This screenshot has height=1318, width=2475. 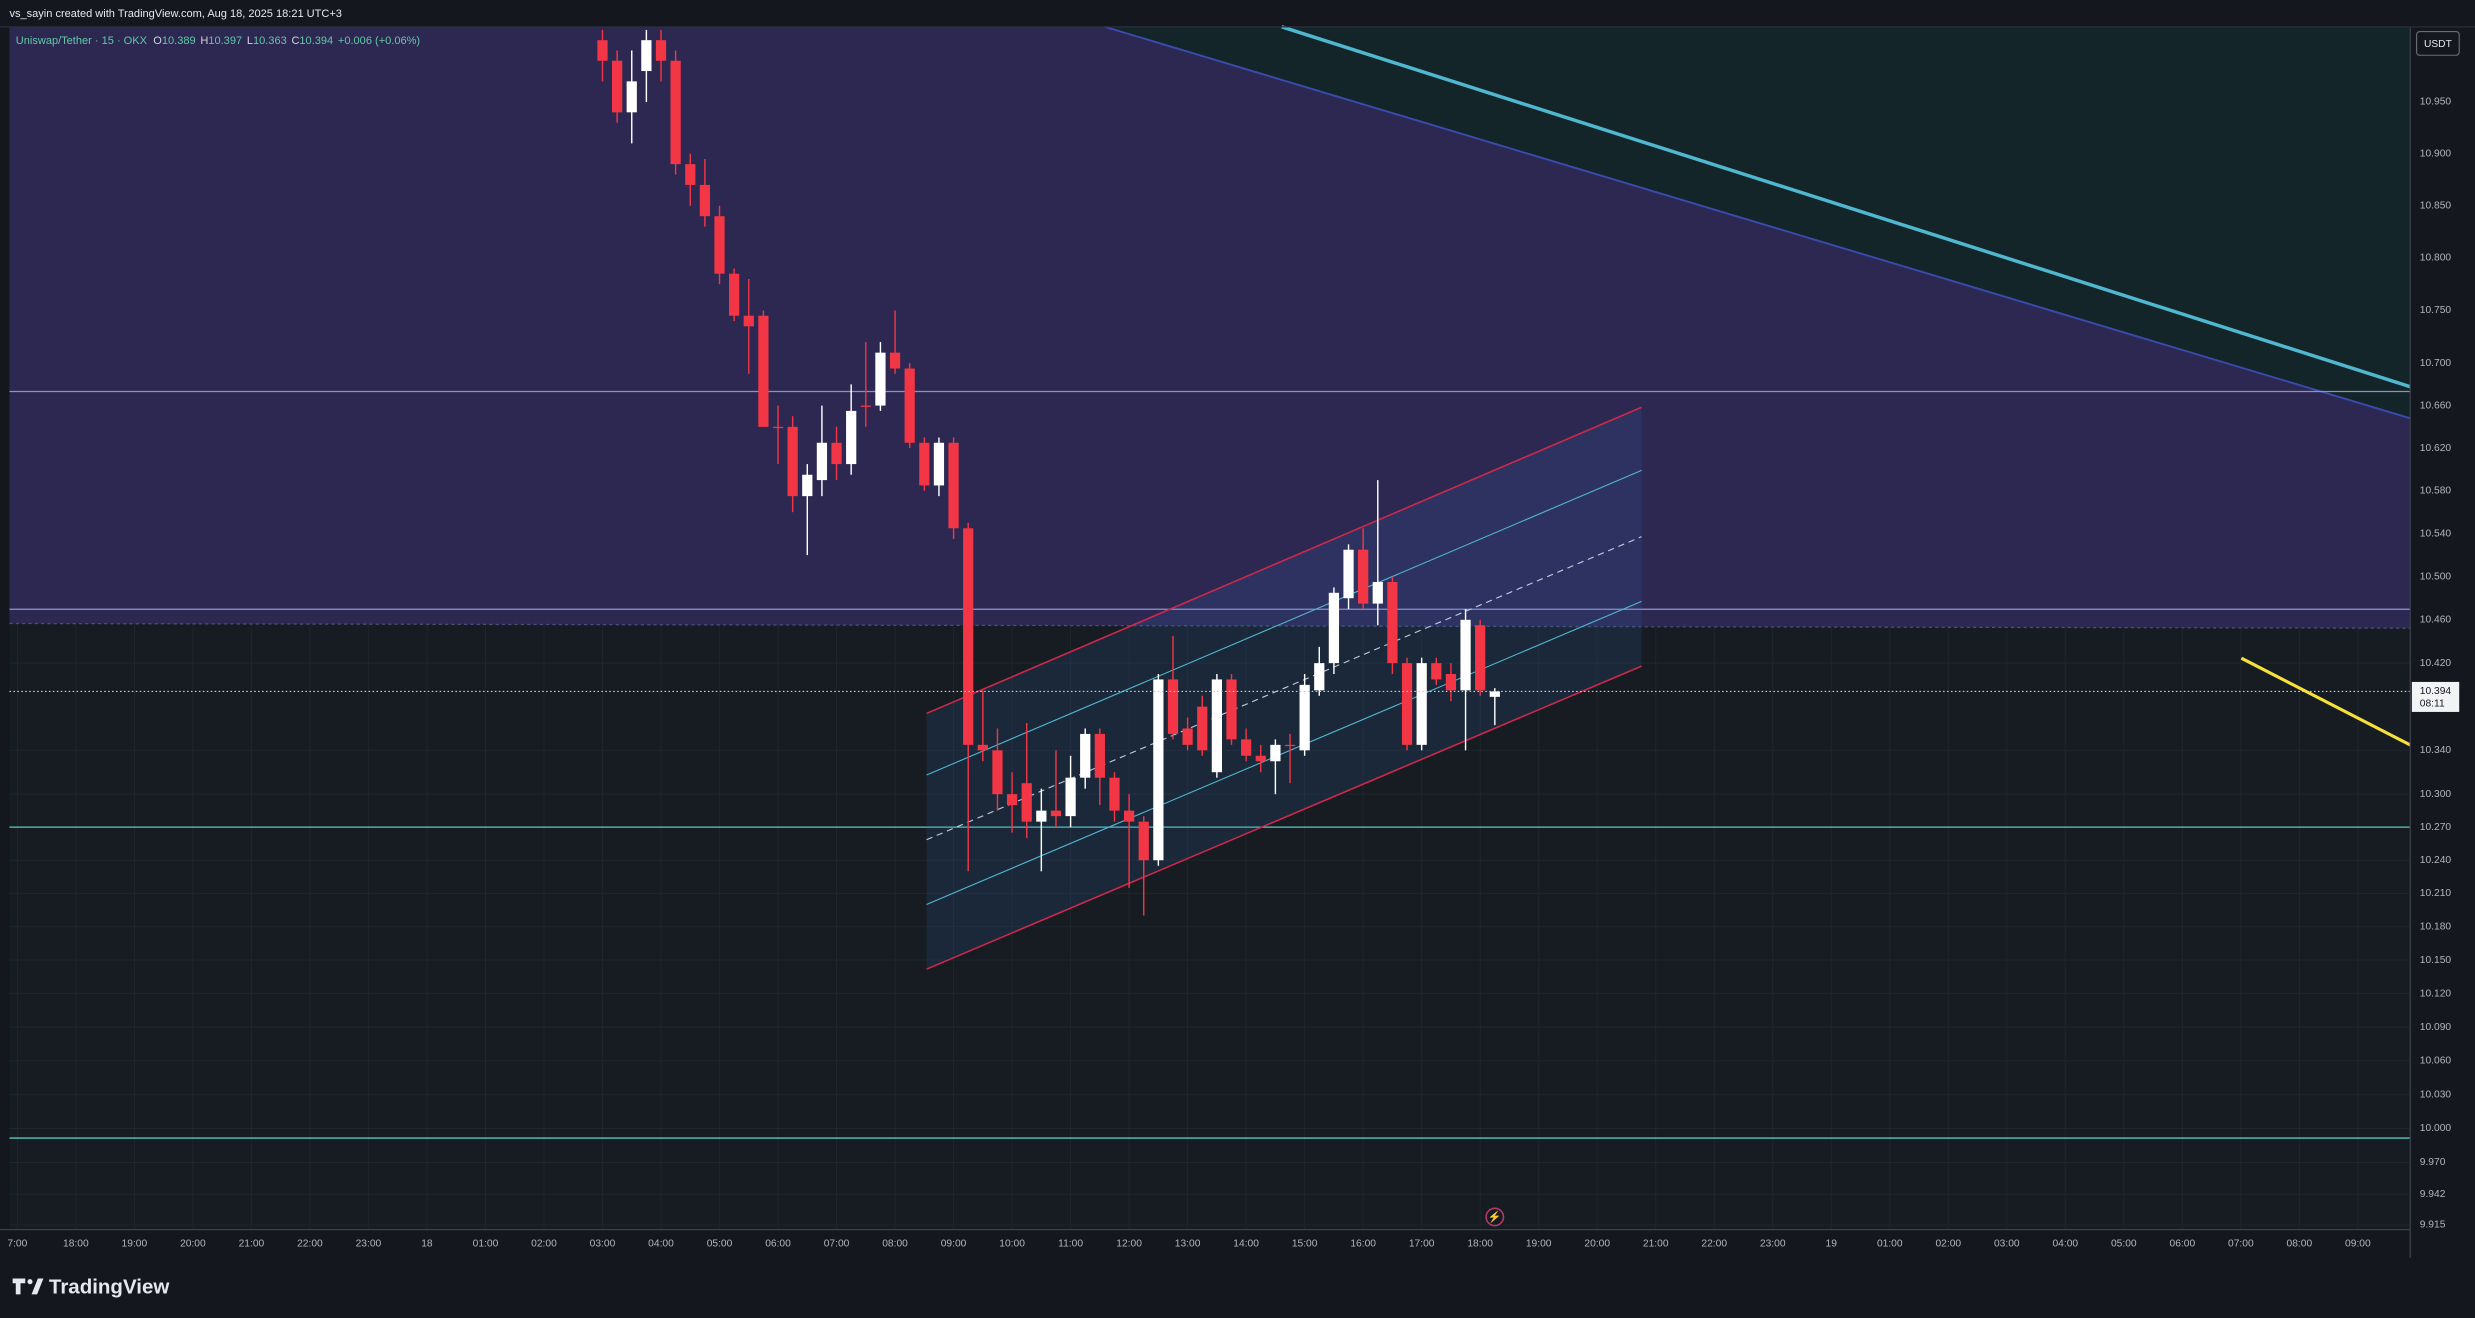 I want to click on x-tick-label: 01:00, so click(x=1890, y=1244).